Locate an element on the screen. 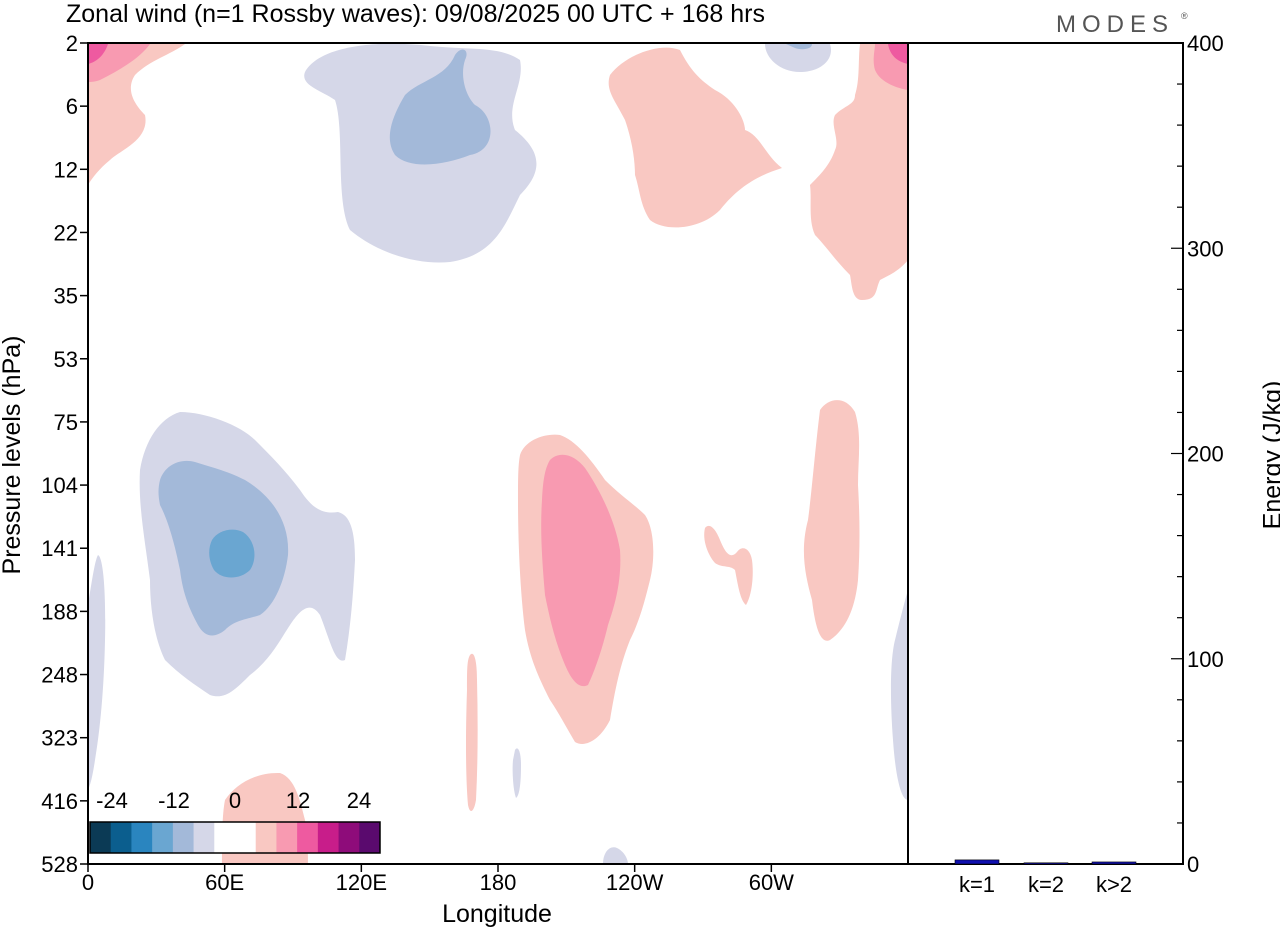 This screenshot has width=1280, height=930. contour-negative-top-right is located at coordinates (798, 58).